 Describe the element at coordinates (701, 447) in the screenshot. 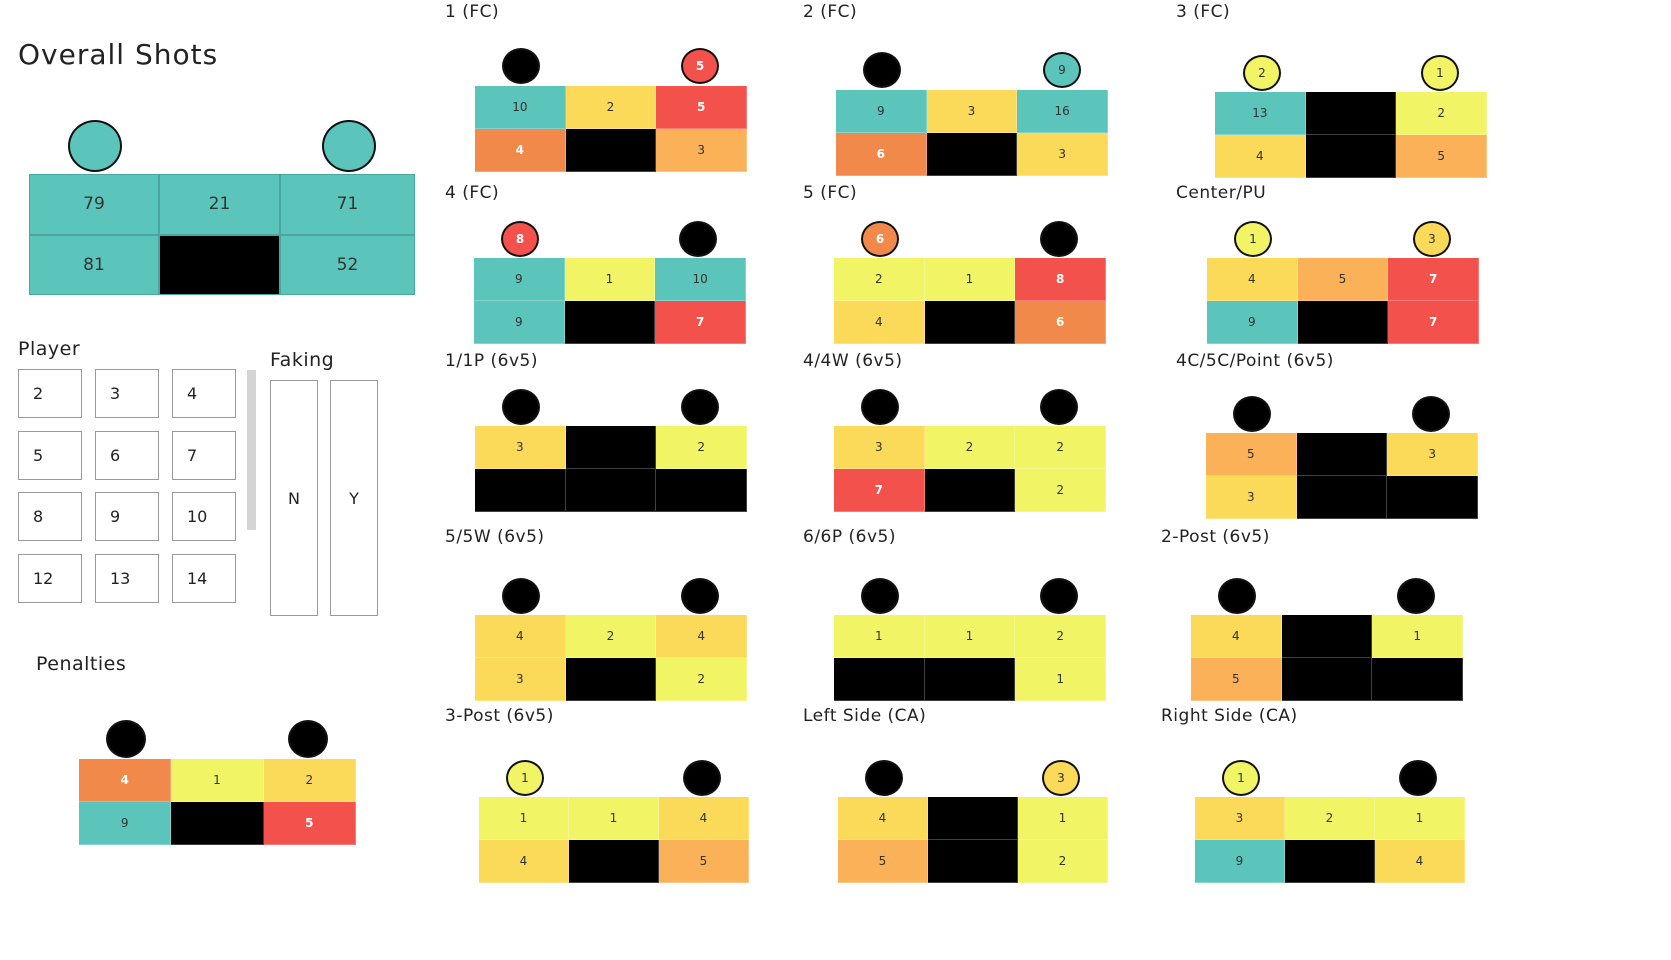

I see `section-7-cell-3: 2` at that location.